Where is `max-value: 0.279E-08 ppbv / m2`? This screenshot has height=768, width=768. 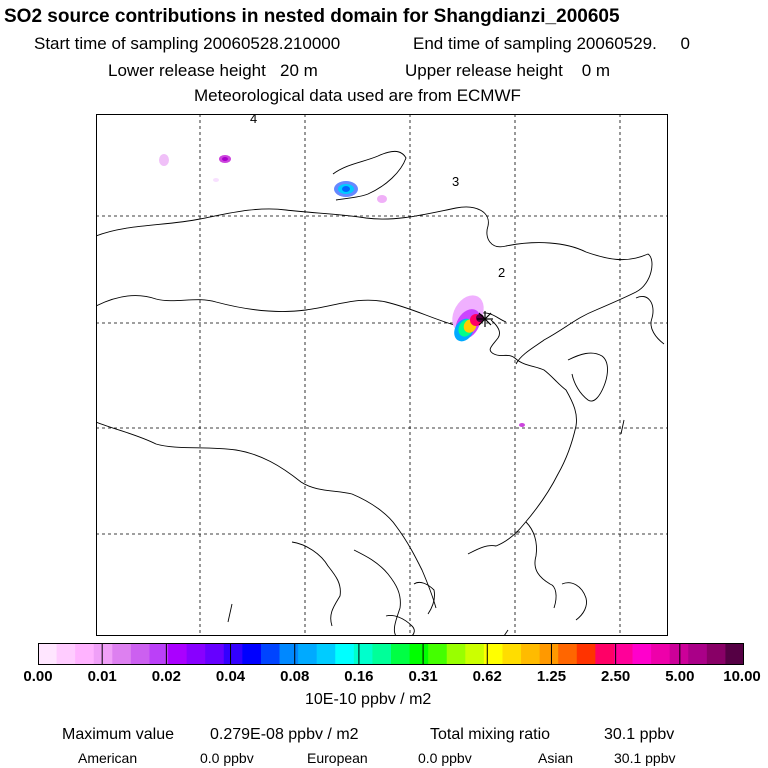 max-value: 0.279E-08 ppbv / m2 is located at coordinates (284, 734).